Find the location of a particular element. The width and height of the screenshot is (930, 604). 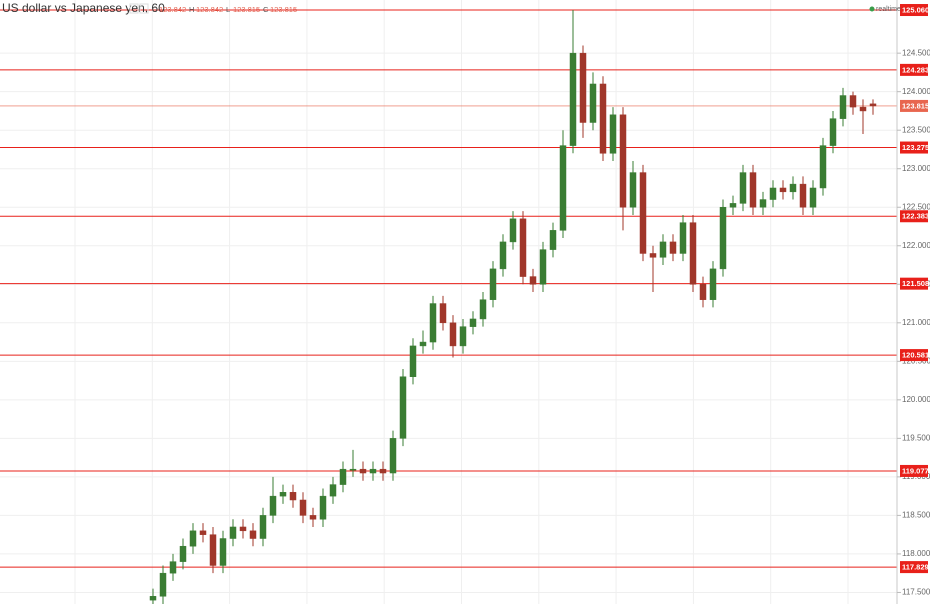

ohlc-key: C is located at coordinates (266, 9).